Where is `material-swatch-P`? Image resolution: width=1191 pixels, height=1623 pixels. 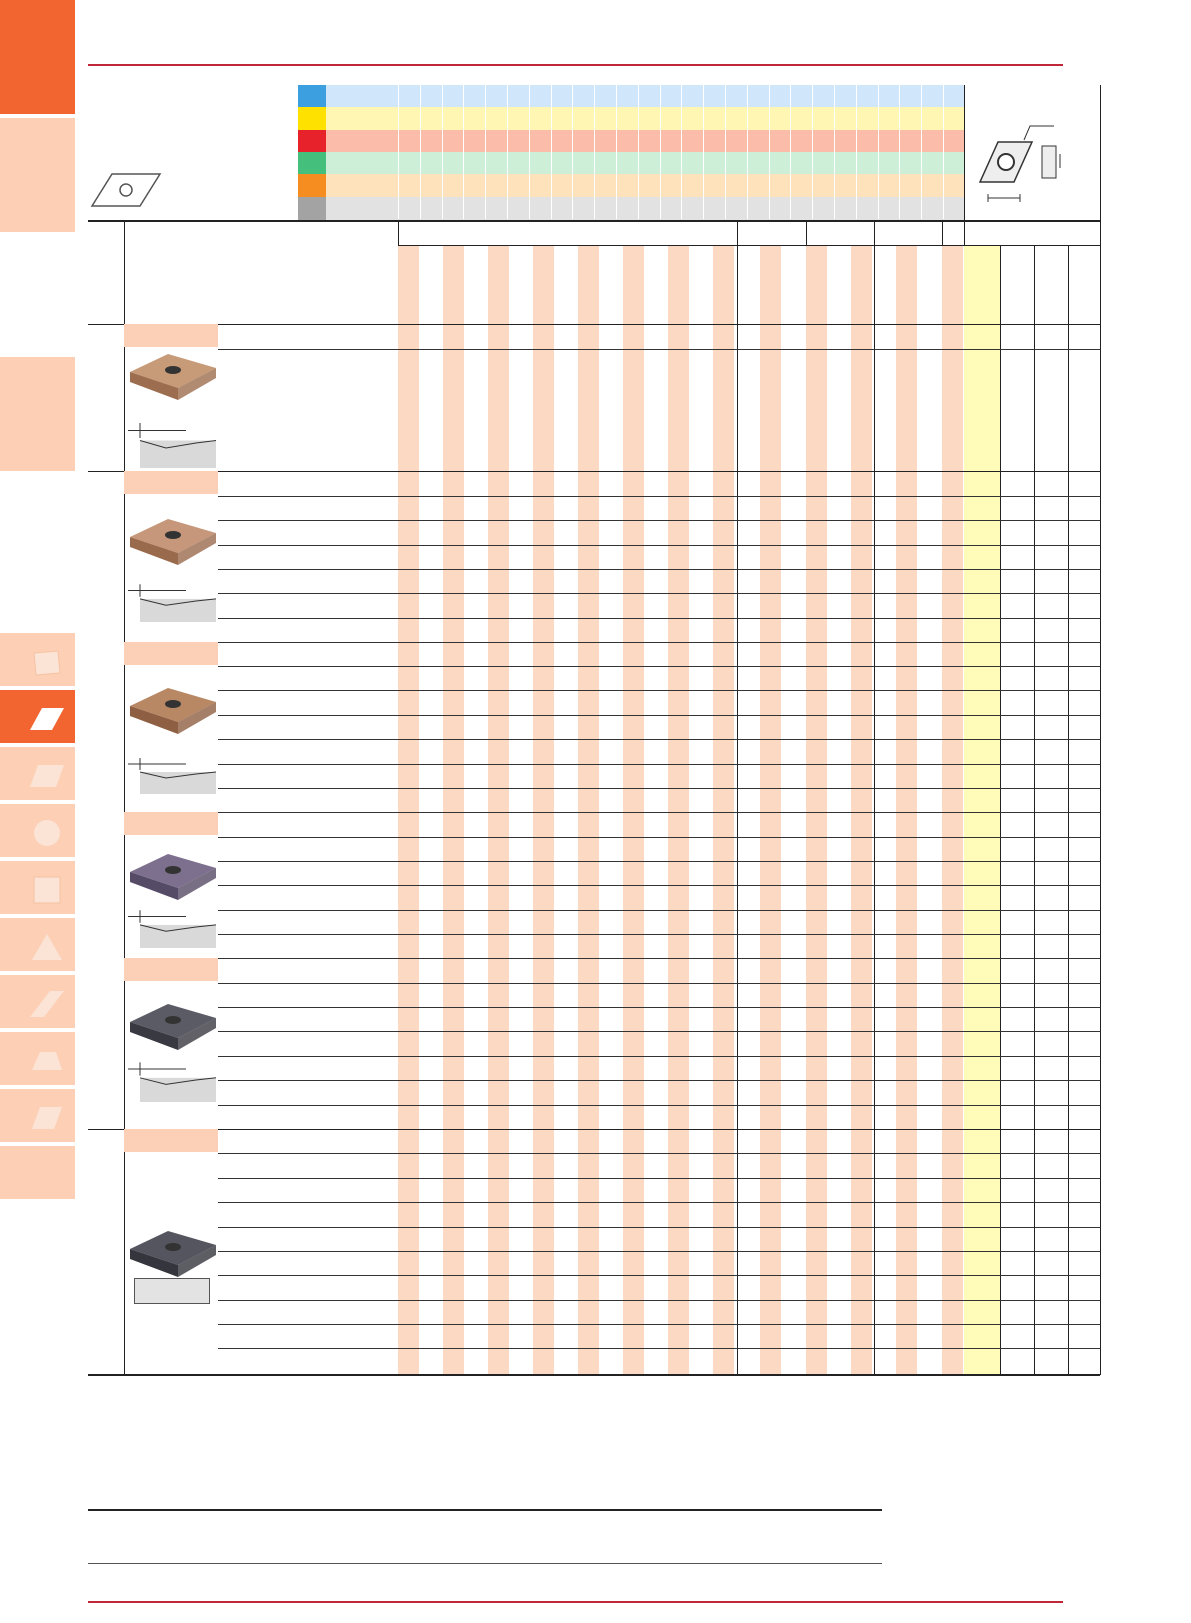
material-swatch-P is located at coordinates (312, 96).